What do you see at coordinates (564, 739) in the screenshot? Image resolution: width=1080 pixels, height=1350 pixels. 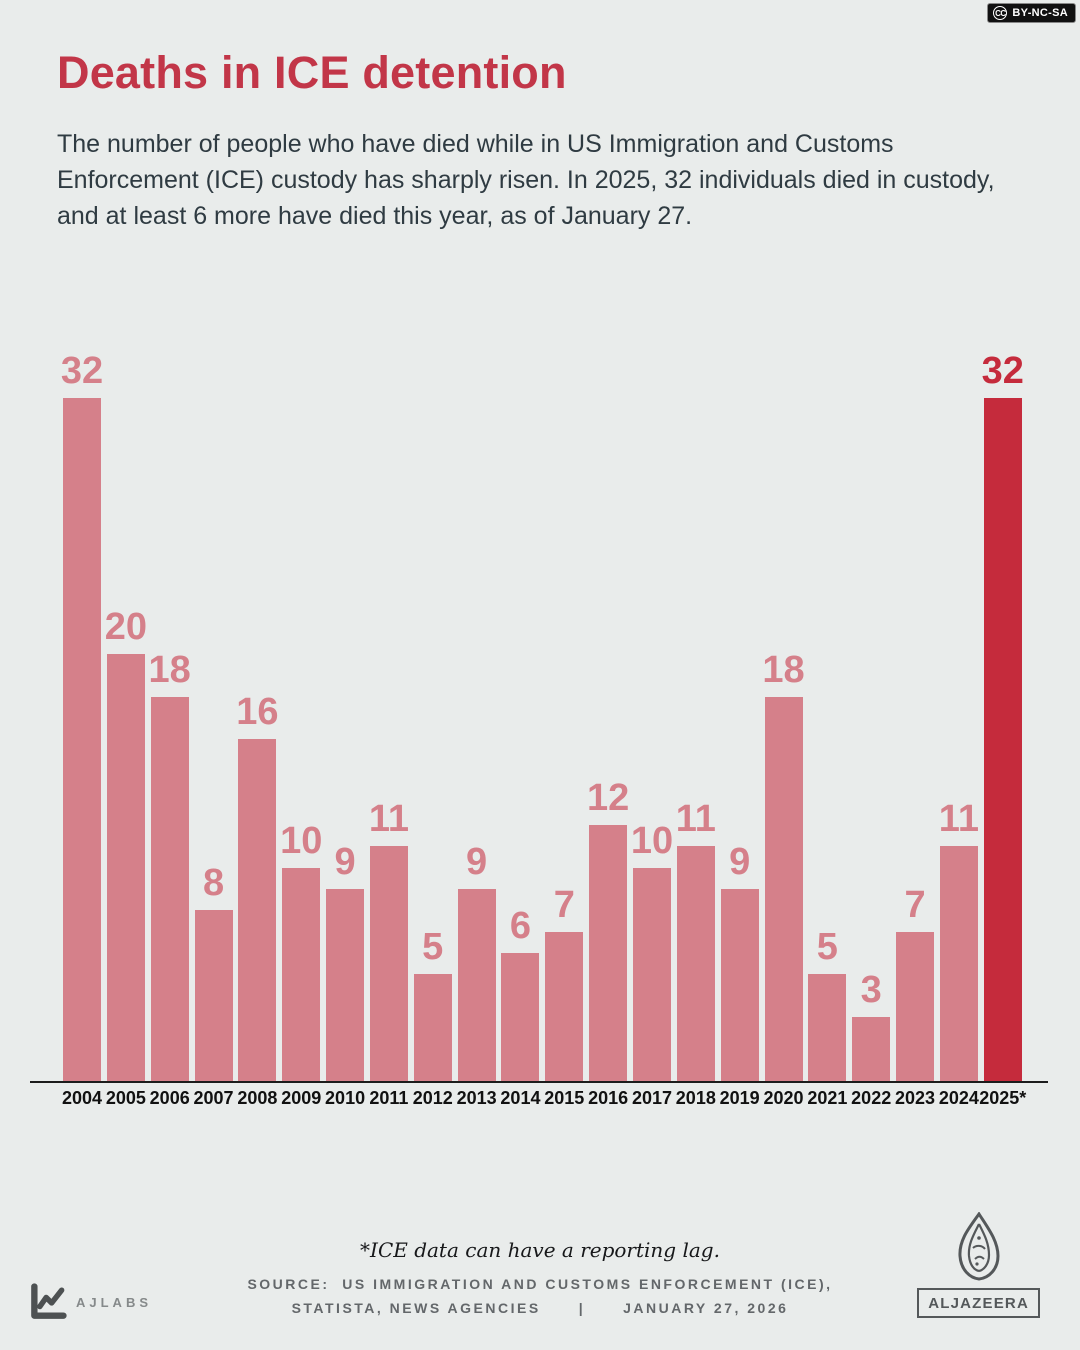 I see `bar-column-2015: 7` at bounding box center [564, 739].